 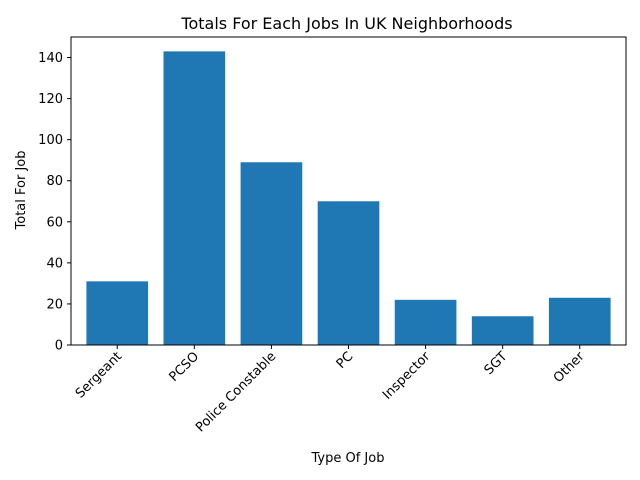 What do you see at coordinates (194, 198) in the screenshot?
I see `bar-pcso` at bounding box center [194, 198].